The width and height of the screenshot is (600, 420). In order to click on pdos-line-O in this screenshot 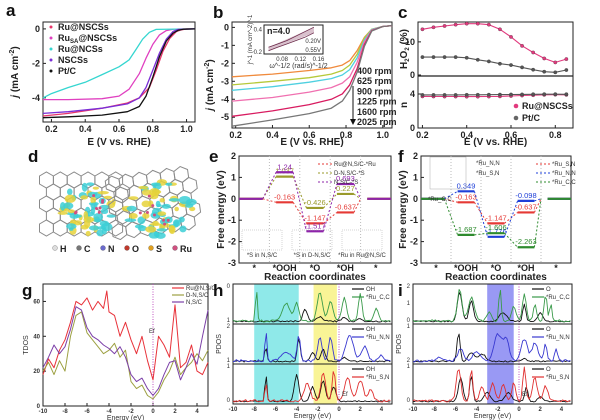, I will do `click(491, 307)`.